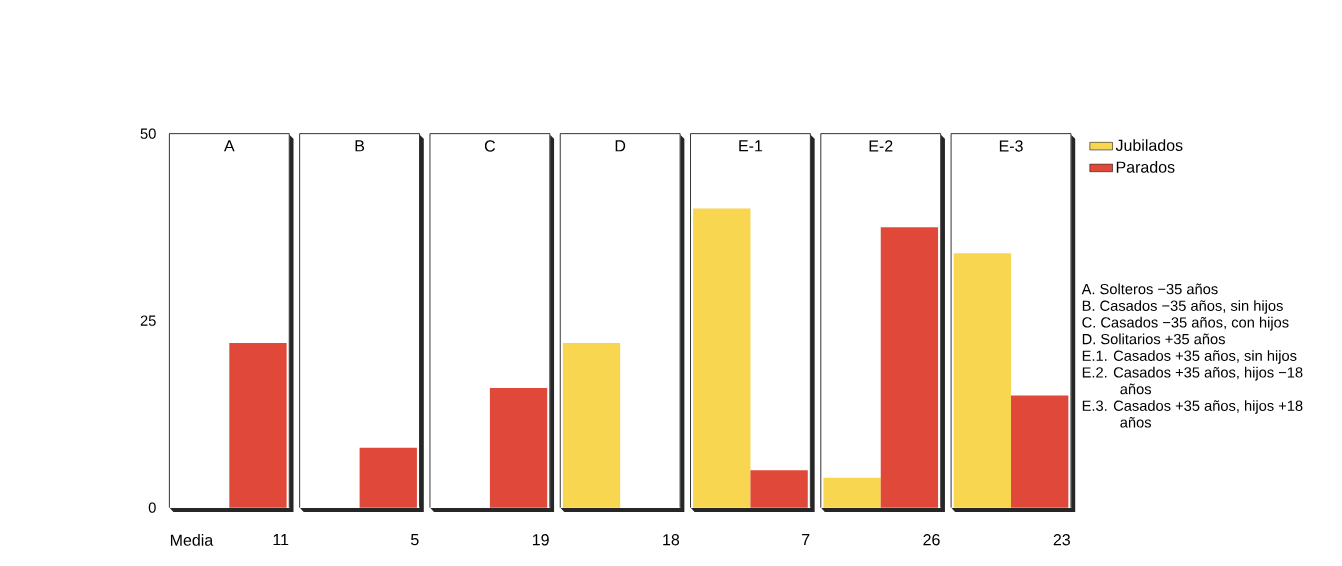  Describe the element at coordinates (148, 320) in the screenshot. I see `y-tick-label: 25` at that location.